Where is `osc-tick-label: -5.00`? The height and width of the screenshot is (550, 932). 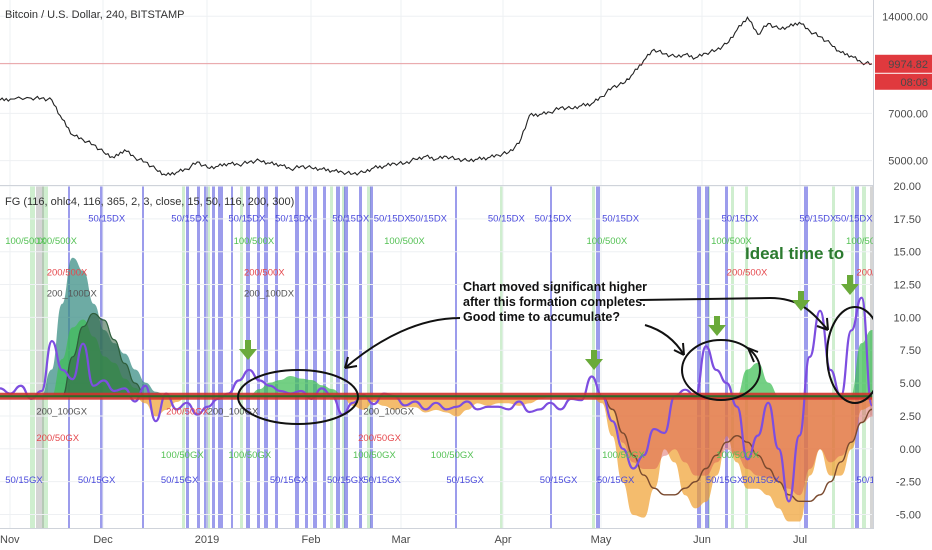
osc-tick-label: -5.00 is located at coordinates (908, 515).